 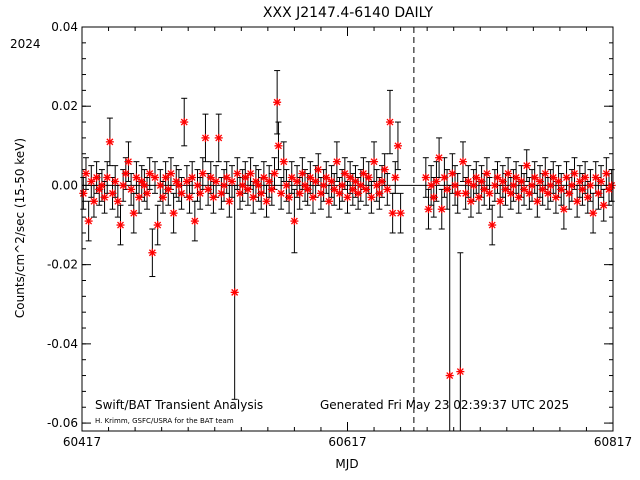 What do you see at coordinates (348, 13) in the screenshot?
I see `chart-title: XXX J2147.4-6140 DAILY` at bounding box center [348, 13].